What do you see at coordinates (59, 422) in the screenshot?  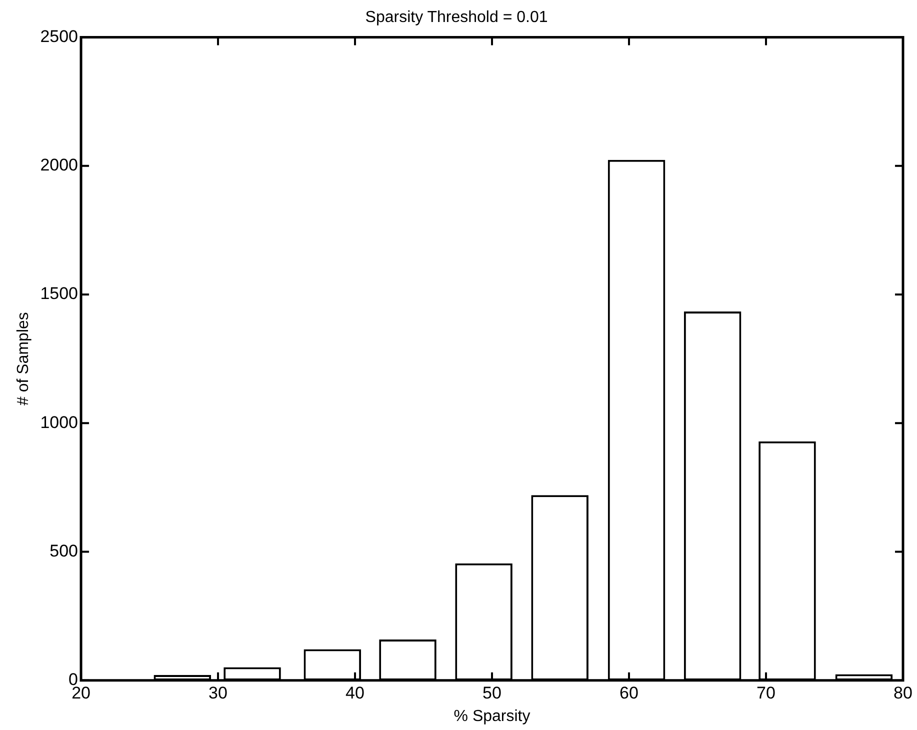 I see `y-tick-label: 1000` at bounding box center [59, 422].